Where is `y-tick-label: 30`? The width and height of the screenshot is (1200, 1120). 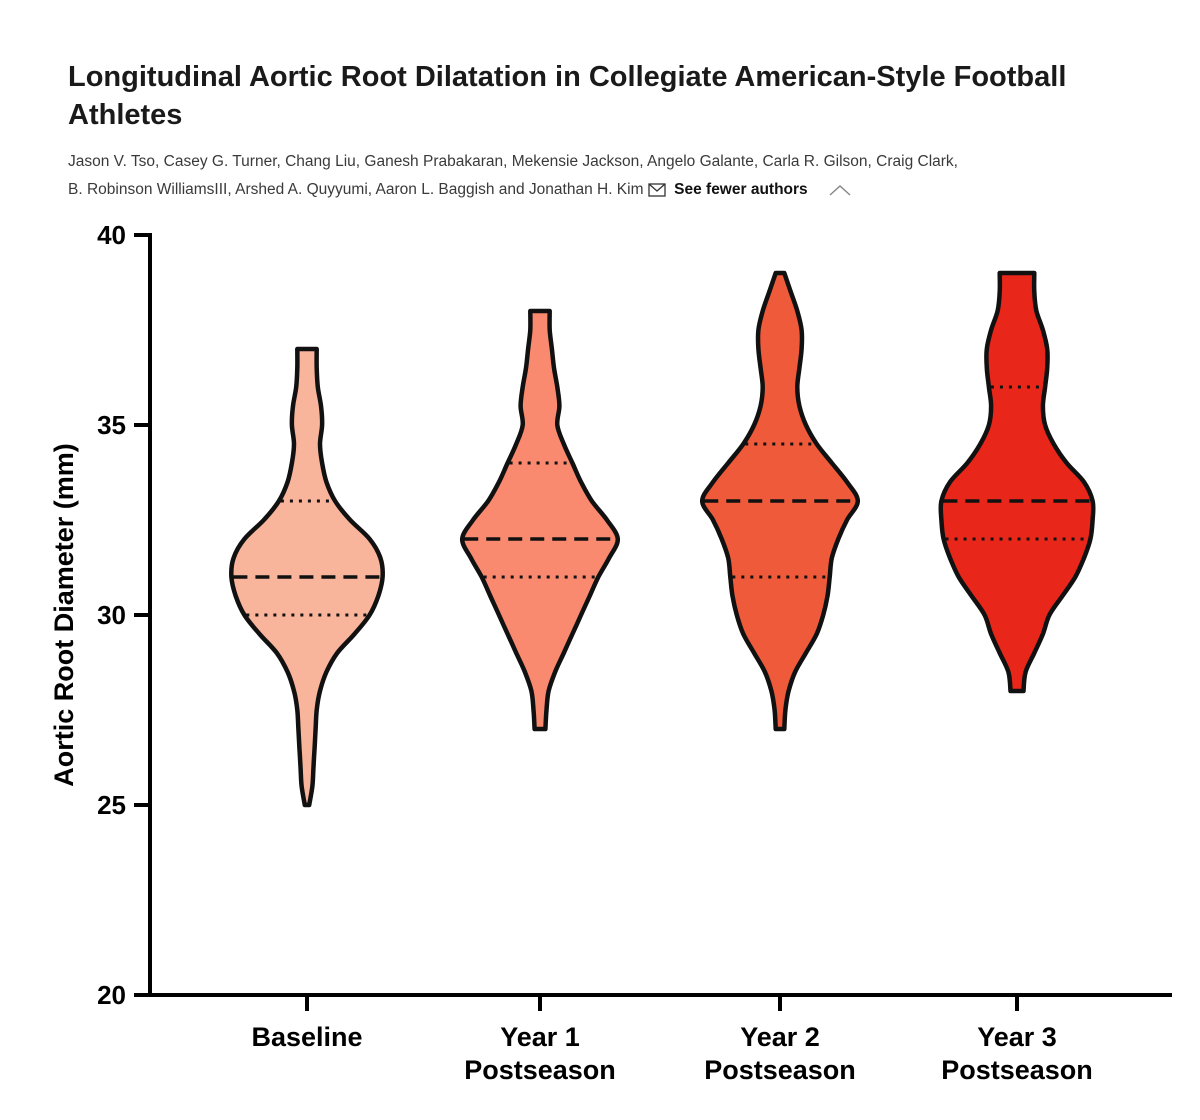
y-tick-label: 30 is located at coordinates (111, 615).